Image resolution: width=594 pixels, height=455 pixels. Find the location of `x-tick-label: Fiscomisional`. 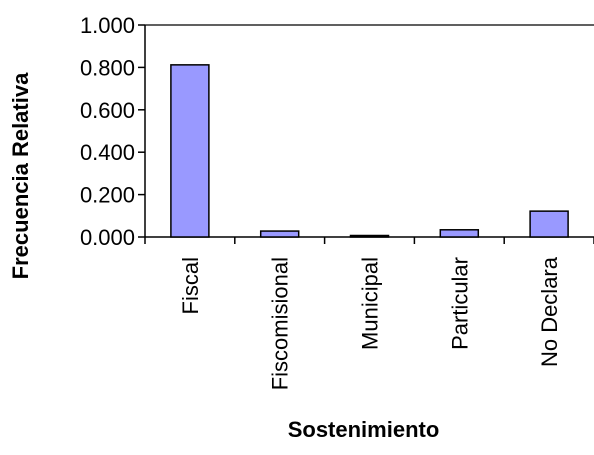

x-tick-label: Fiscomisional is located at coordinates (280, 323).